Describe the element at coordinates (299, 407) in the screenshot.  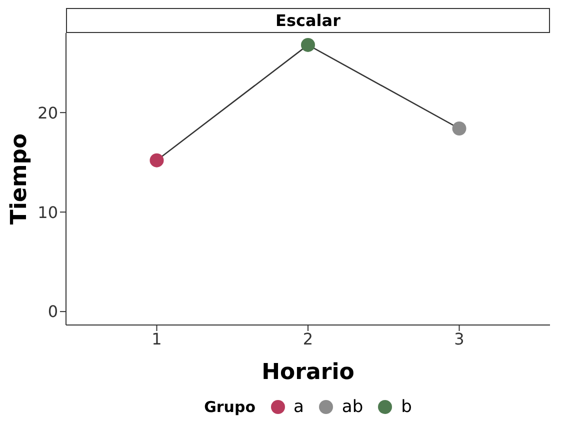
I see `legend-label: a` at that location.